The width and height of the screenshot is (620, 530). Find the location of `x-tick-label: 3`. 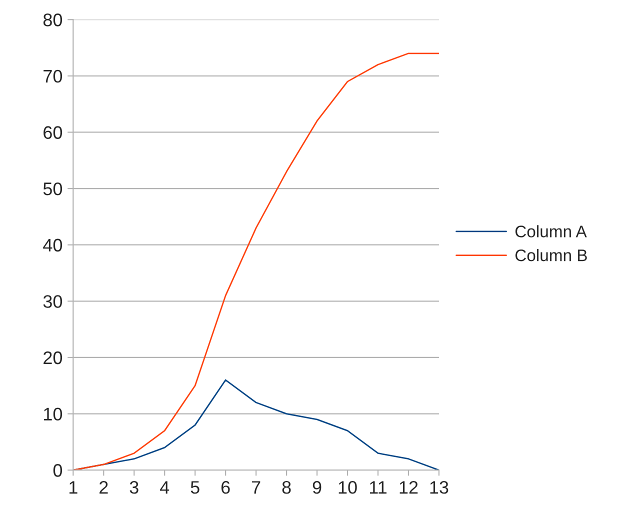

x-tick-label: 3 is located at coordinates (134, 487).